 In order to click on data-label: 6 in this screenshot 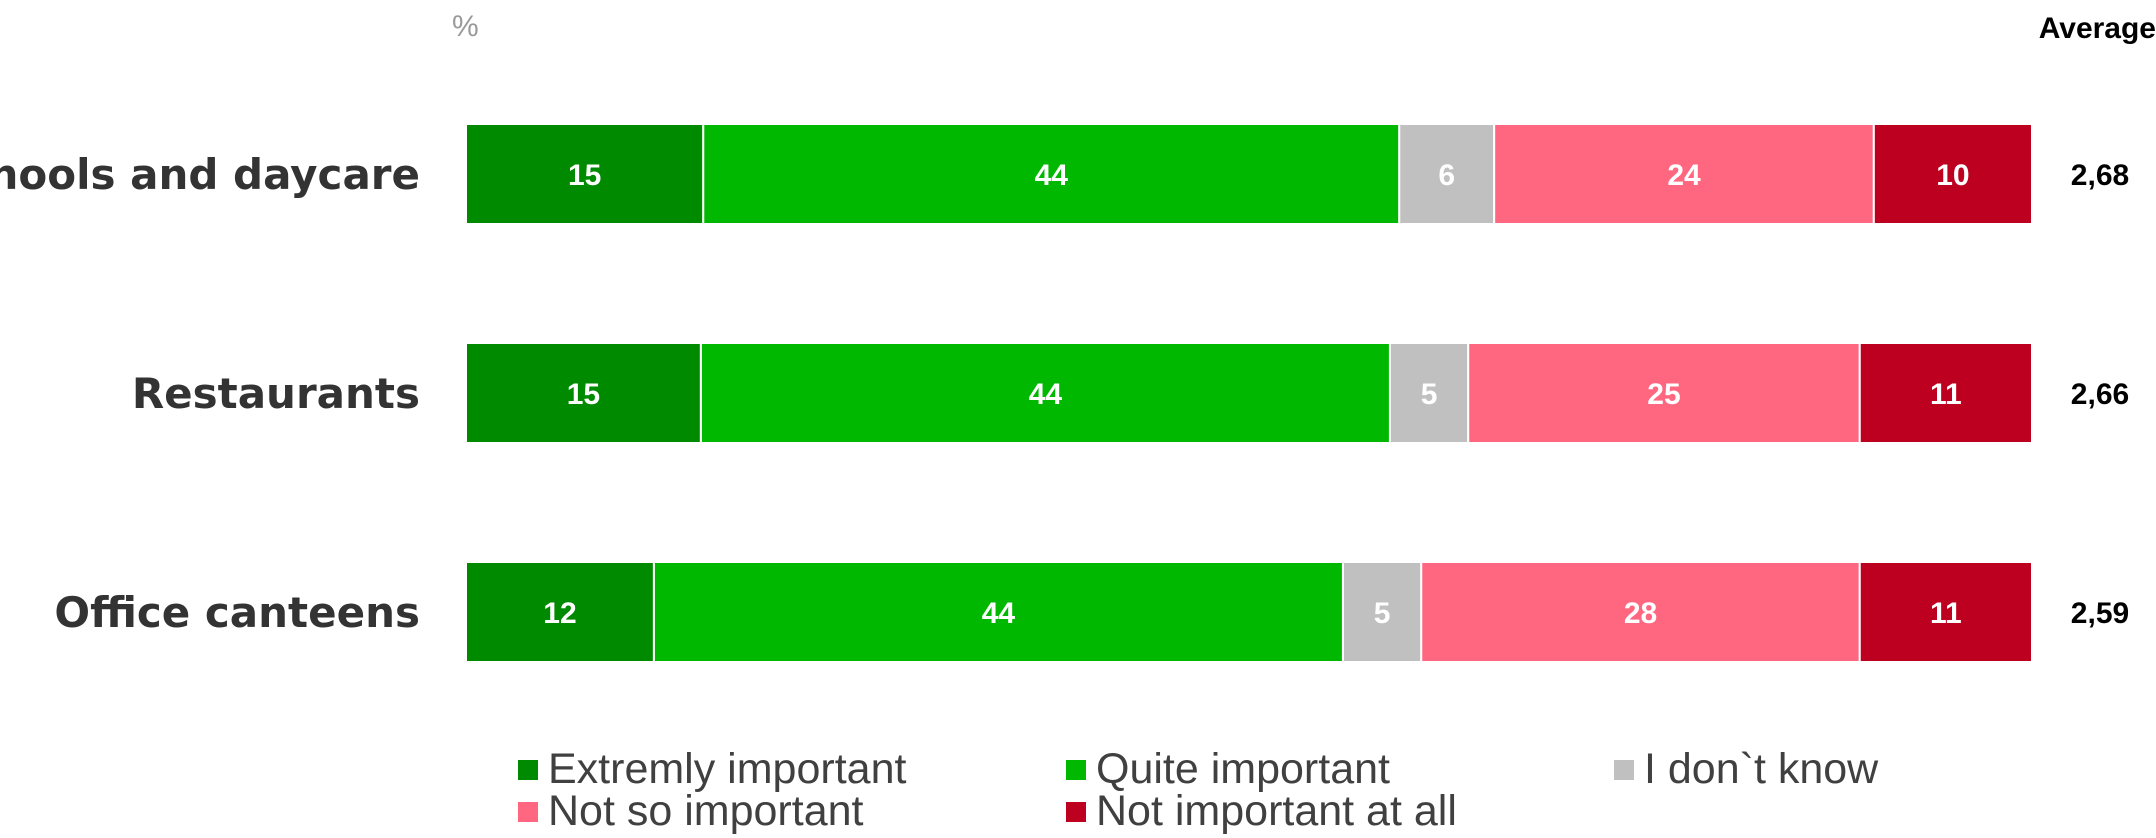, I will do `click(1446, 175)`.